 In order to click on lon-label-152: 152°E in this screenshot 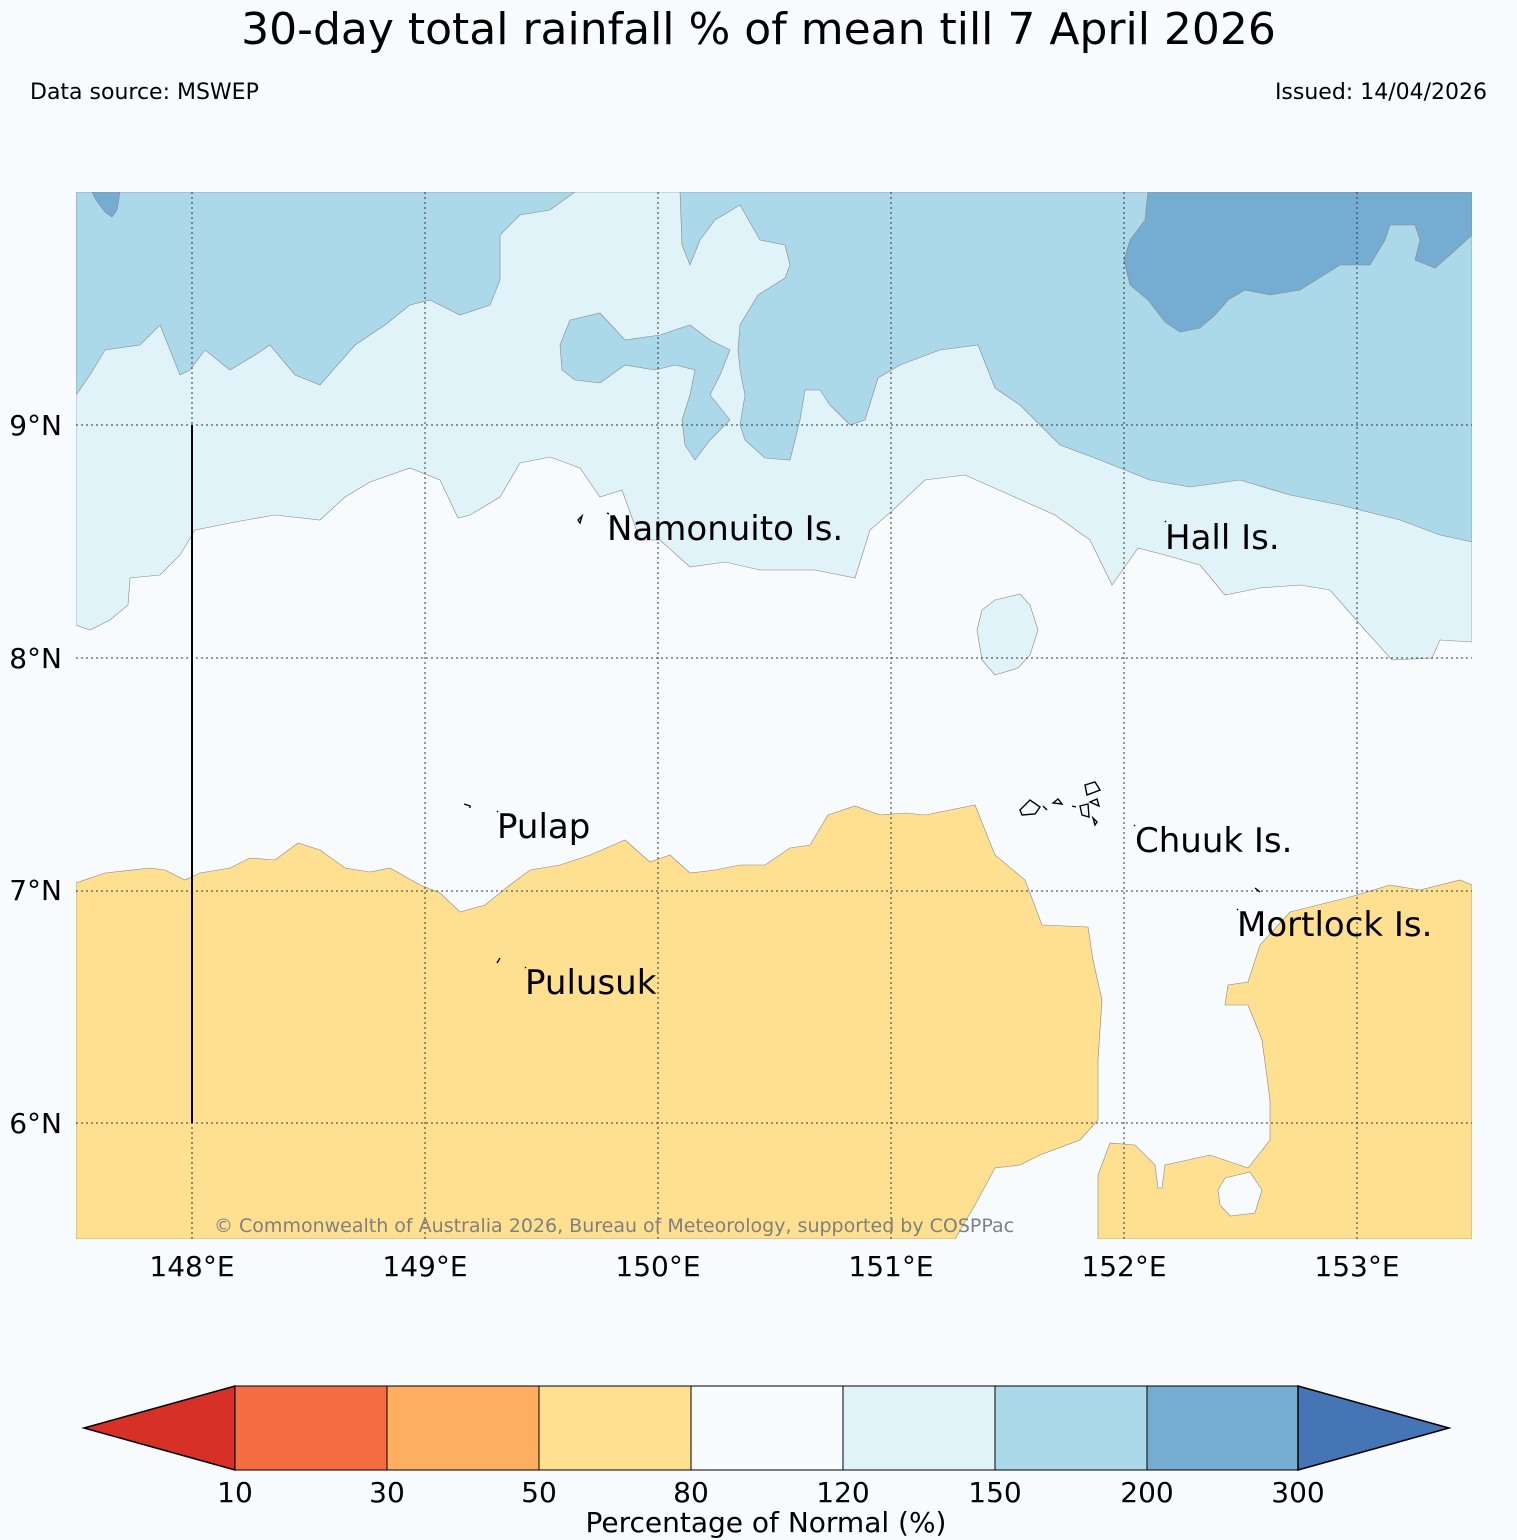, I will do `click(1123, 1266)`.